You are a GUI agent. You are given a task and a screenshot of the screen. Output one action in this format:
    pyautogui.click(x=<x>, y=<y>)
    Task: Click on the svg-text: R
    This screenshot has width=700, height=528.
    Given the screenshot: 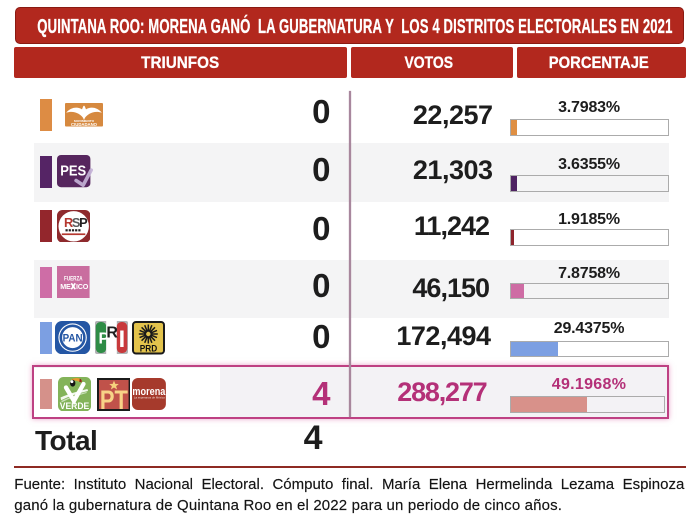 What is the action you would take?
    pyautogui.click(x=112, y=332)
    